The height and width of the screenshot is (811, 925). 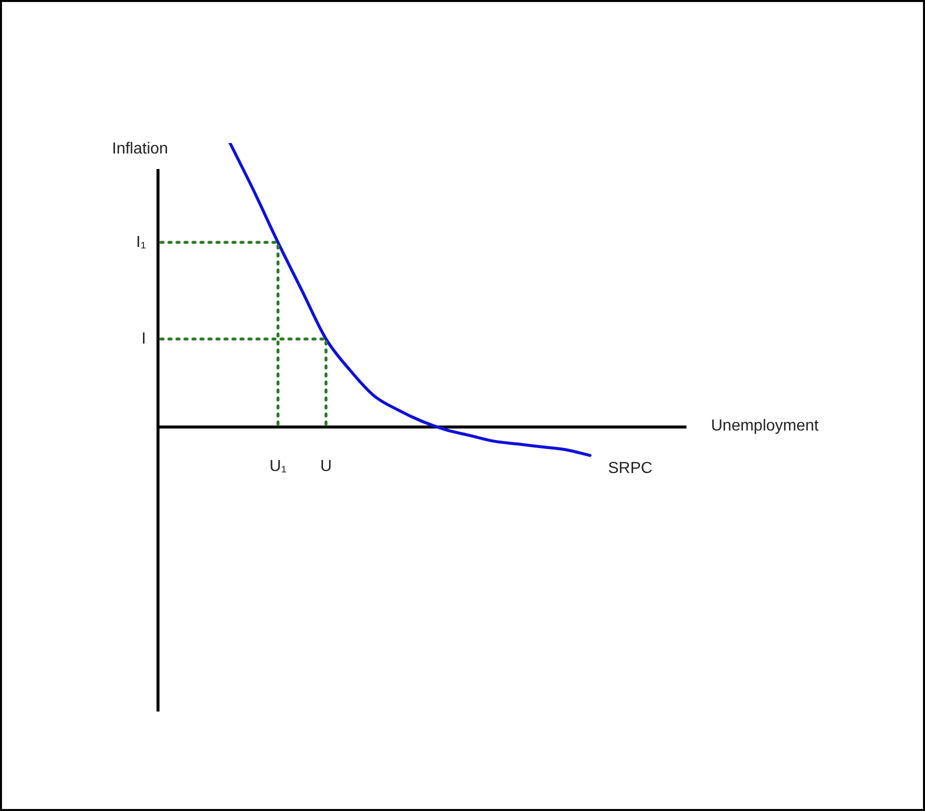 I want to click on series-label: SRPC, so click(x=630, y=468).